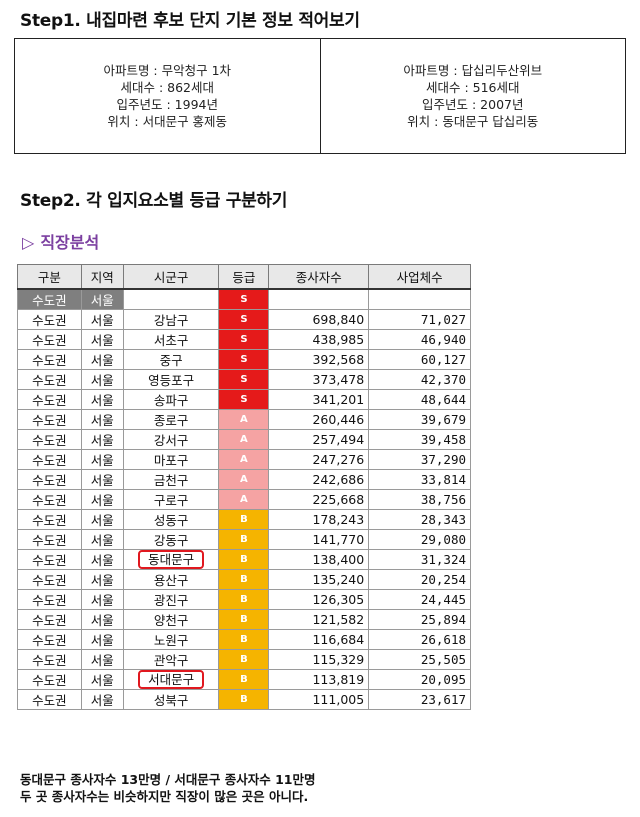 The image size is (640, 817). Describe the element at coordinates (49, 276) in the screenshot. I see `header-region: 구분` at that location.